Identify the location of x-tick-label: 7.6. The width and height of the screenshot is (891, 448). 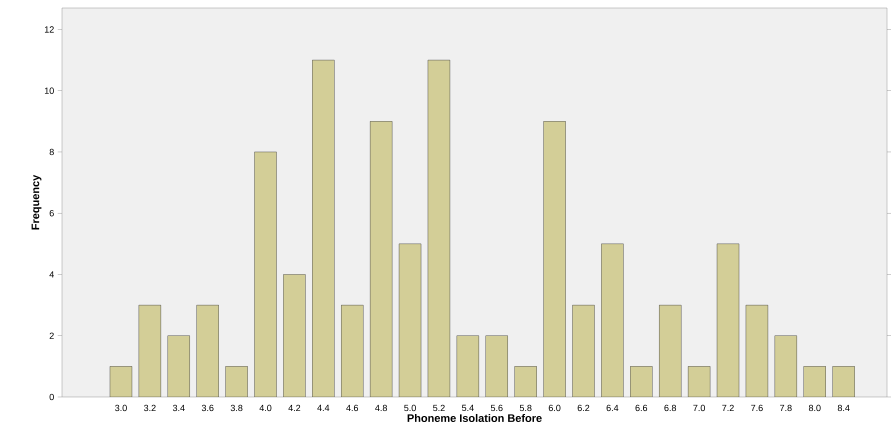
(757, 408).